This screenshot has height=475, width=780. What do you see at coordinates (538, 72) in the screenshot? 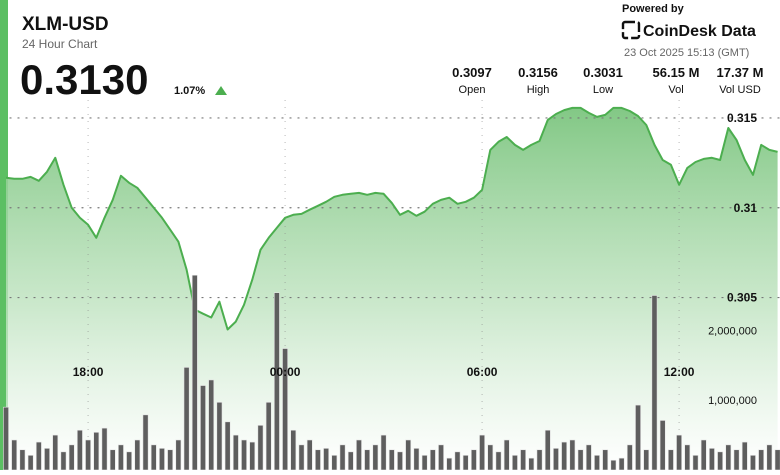
I see `stat-value: 0.3156` at bounding box center [538, 72].